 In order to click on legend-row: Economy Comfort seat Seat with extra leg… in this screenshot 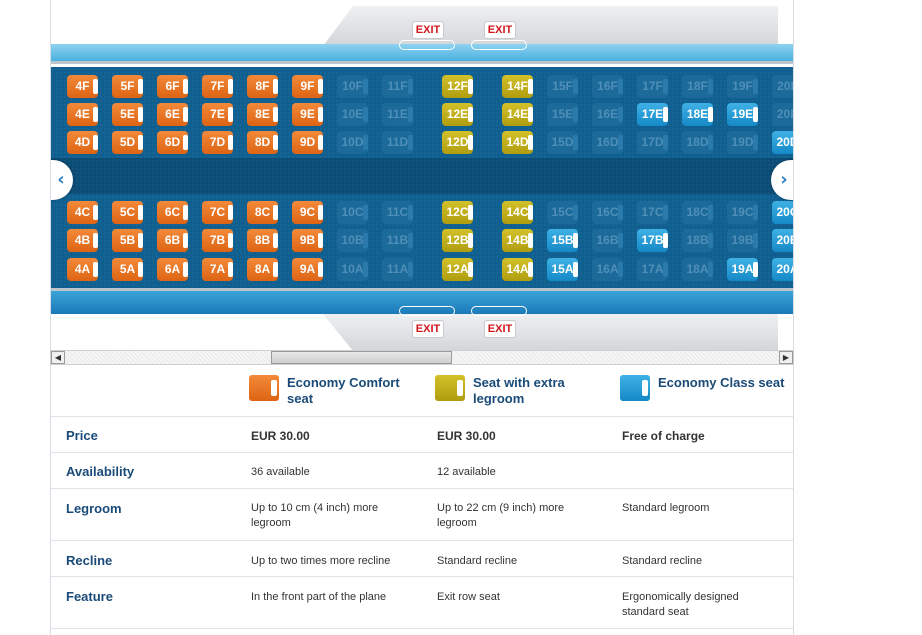, I will do `click(422, 391)`.